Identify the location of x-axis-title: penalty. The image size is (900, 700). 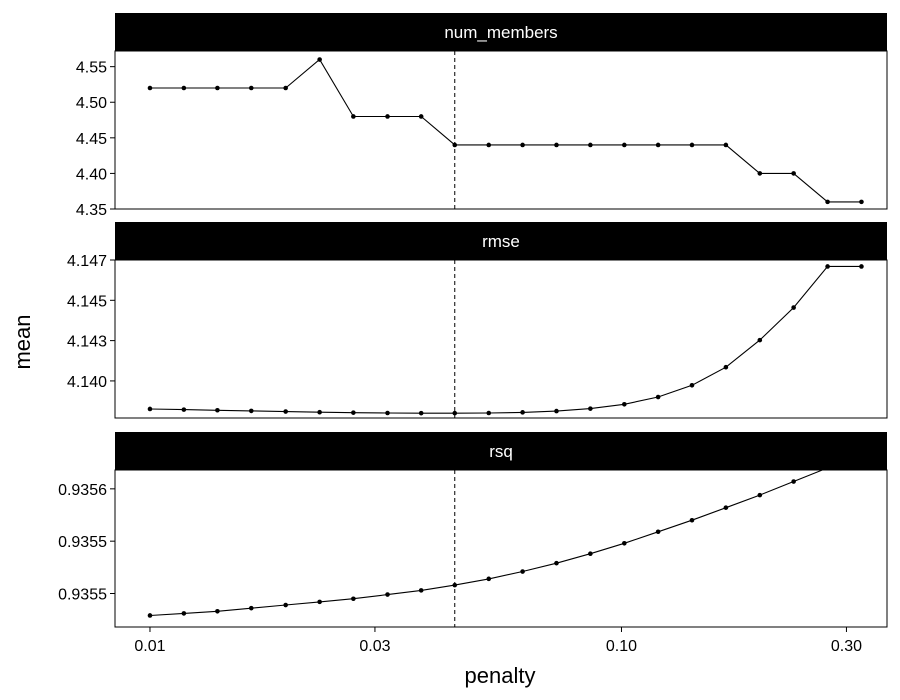
(500, 675).